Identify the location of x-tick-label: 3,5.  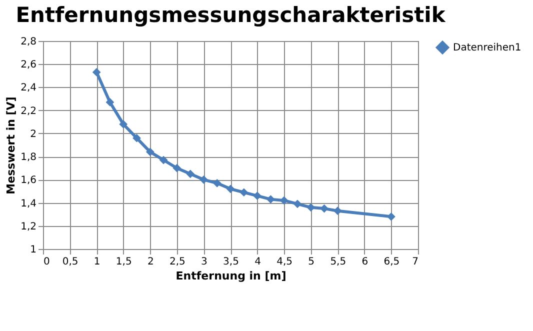
(231, 262).